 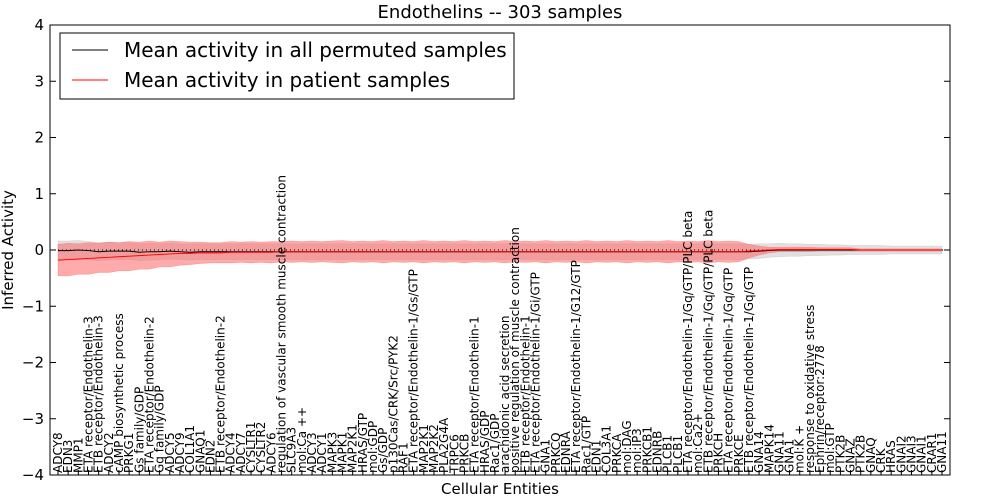 I want to click on x-tick-label: ETA receptor/Endothelin-3, so click(x=88, y=394).